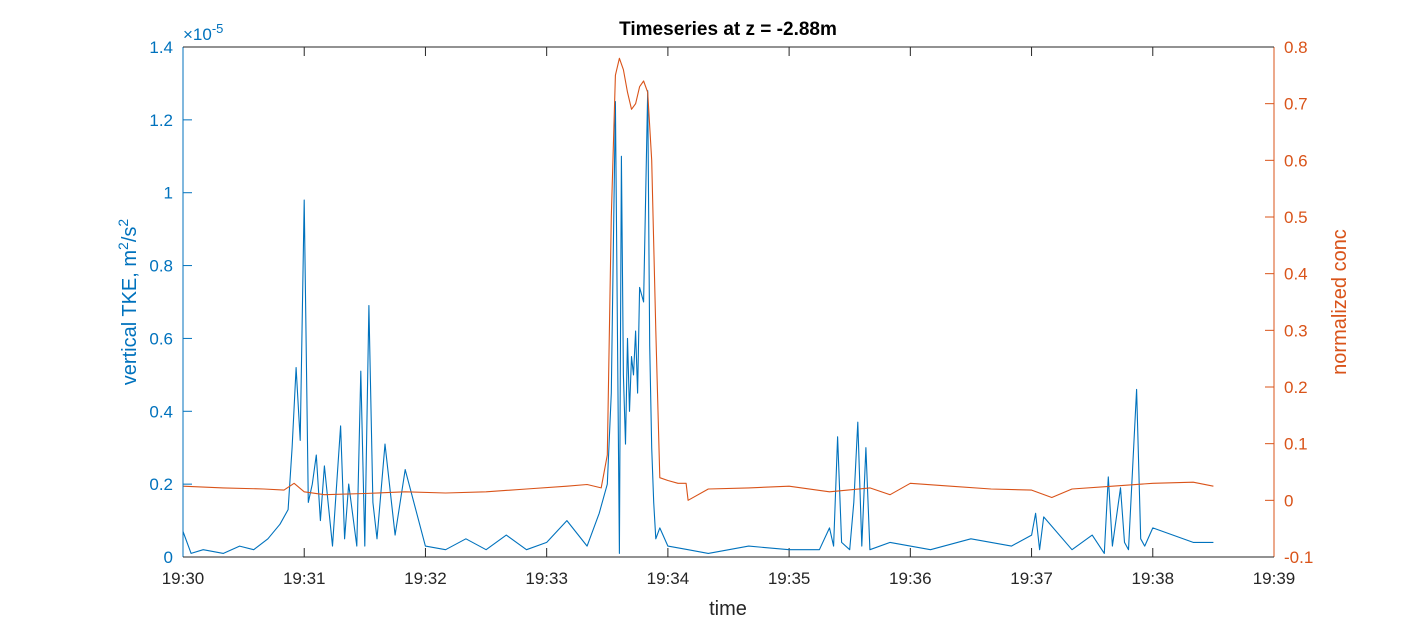  I want to click on left-tick-label: 1.4, so click(161, 47).